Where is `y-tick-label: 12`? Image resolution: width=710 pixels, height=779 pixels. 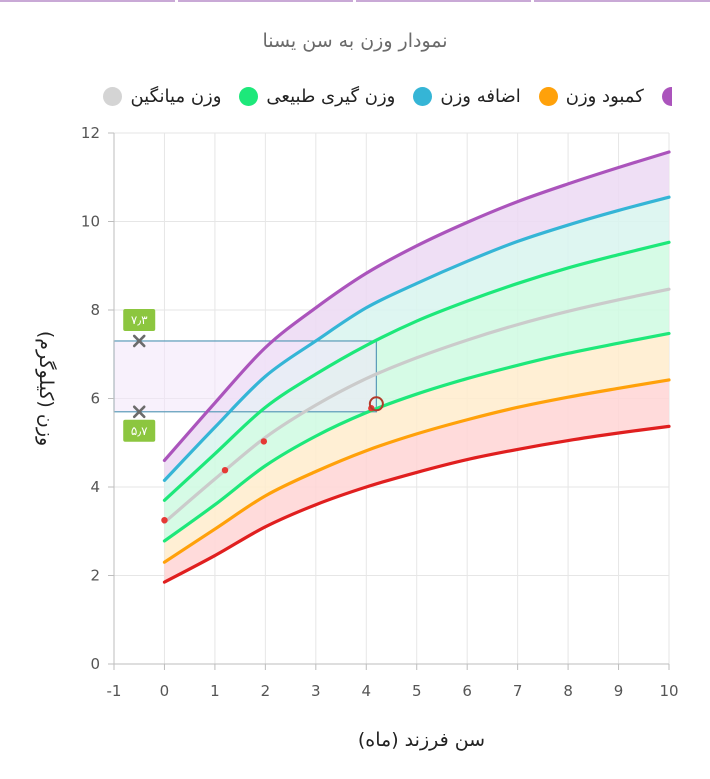
y-tick-label: 12 is located at coordinates (90, 133).